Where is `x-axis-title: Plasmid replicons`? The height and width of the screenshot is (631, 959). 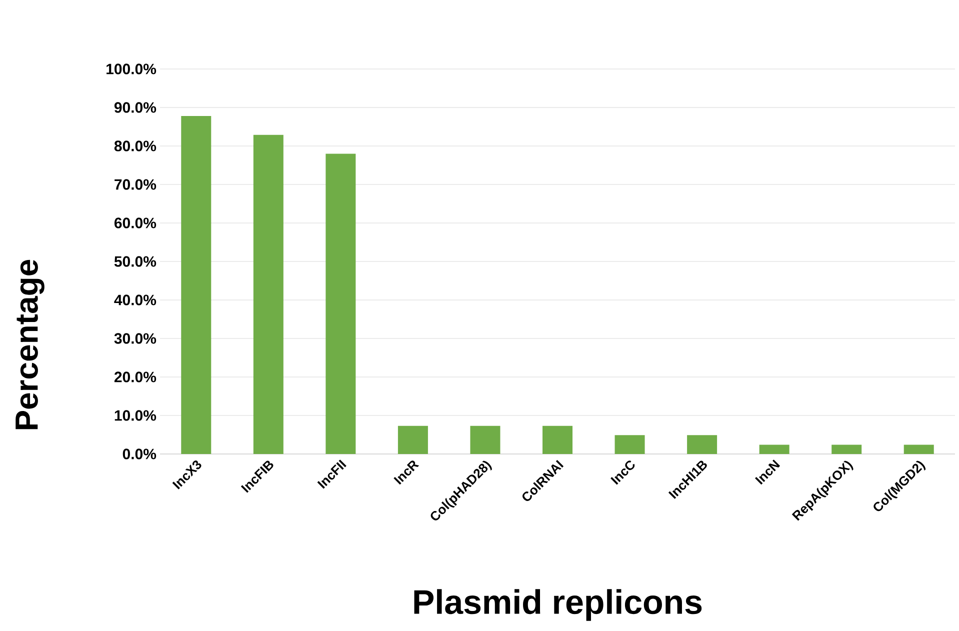 x-axis-title: Plasmid replicons is located at coordinates (558, 605).